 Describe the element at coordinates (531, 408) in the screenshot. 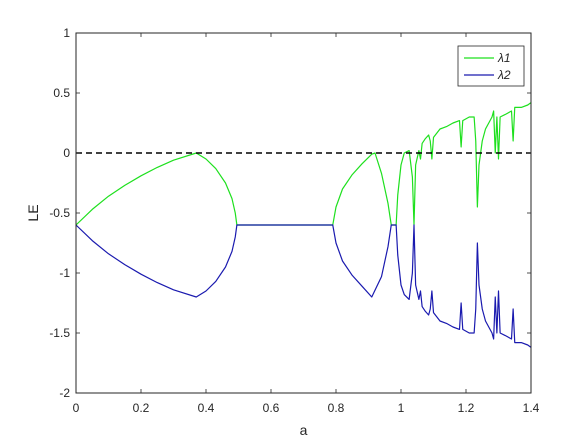

I see `x-tick-label: 1.4` at that location.